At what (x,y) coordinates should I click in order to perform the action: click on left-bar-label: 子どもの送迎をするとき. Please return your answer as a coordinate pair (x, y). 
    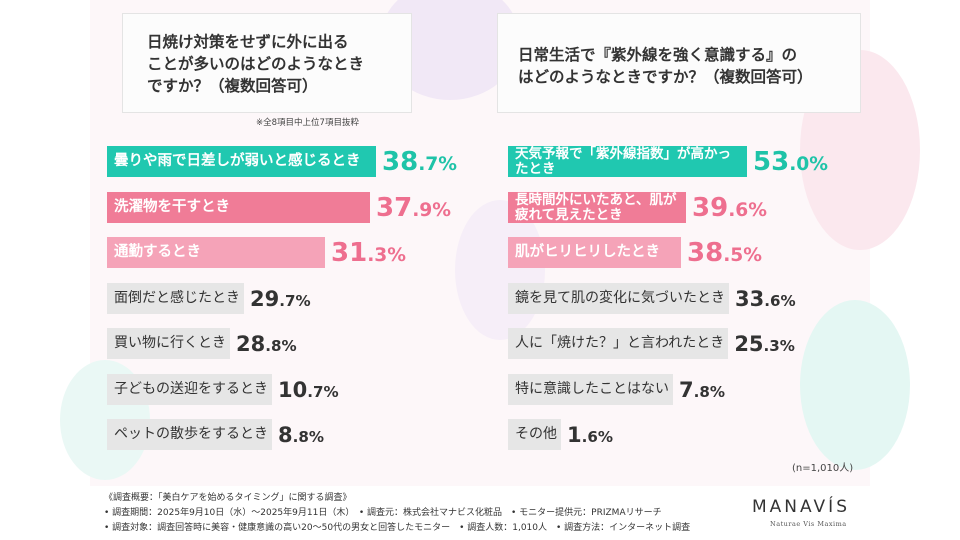
    Looking at the image, I should click on (191, 389).